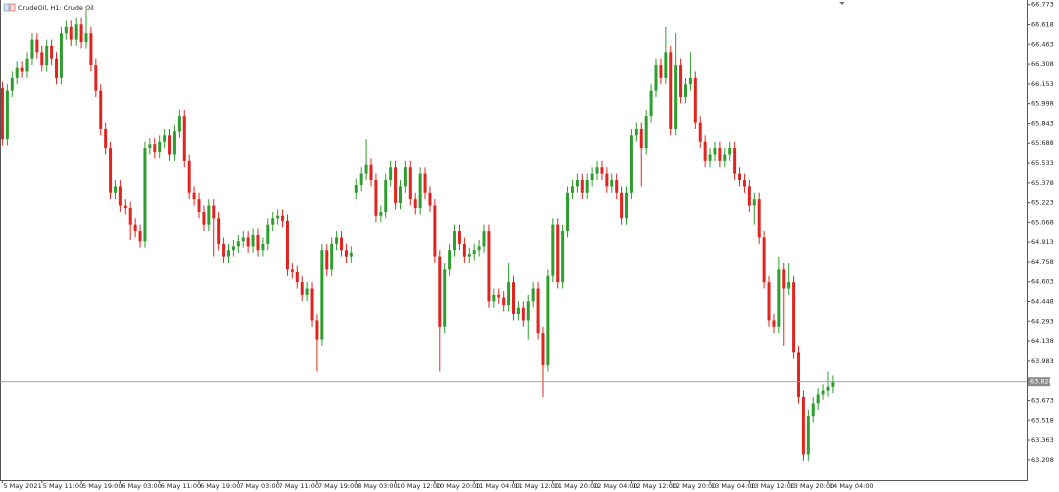 This screenshot has height=492, width=1059. Describe the element at coordinates (1042, 242) in the screenshot. I see `y-tick-label: 64.913` at that location.